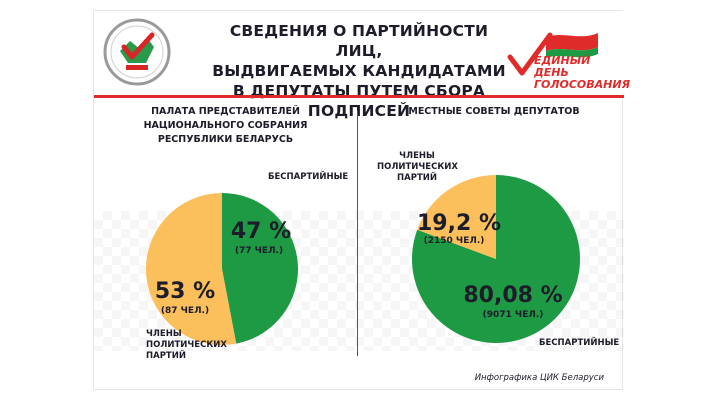  What do you see at coordinates (539, 378) in the screenshot?
I see `credit-text: Инфографика ЦИК Беларуси` at bounding box center [539, 378].